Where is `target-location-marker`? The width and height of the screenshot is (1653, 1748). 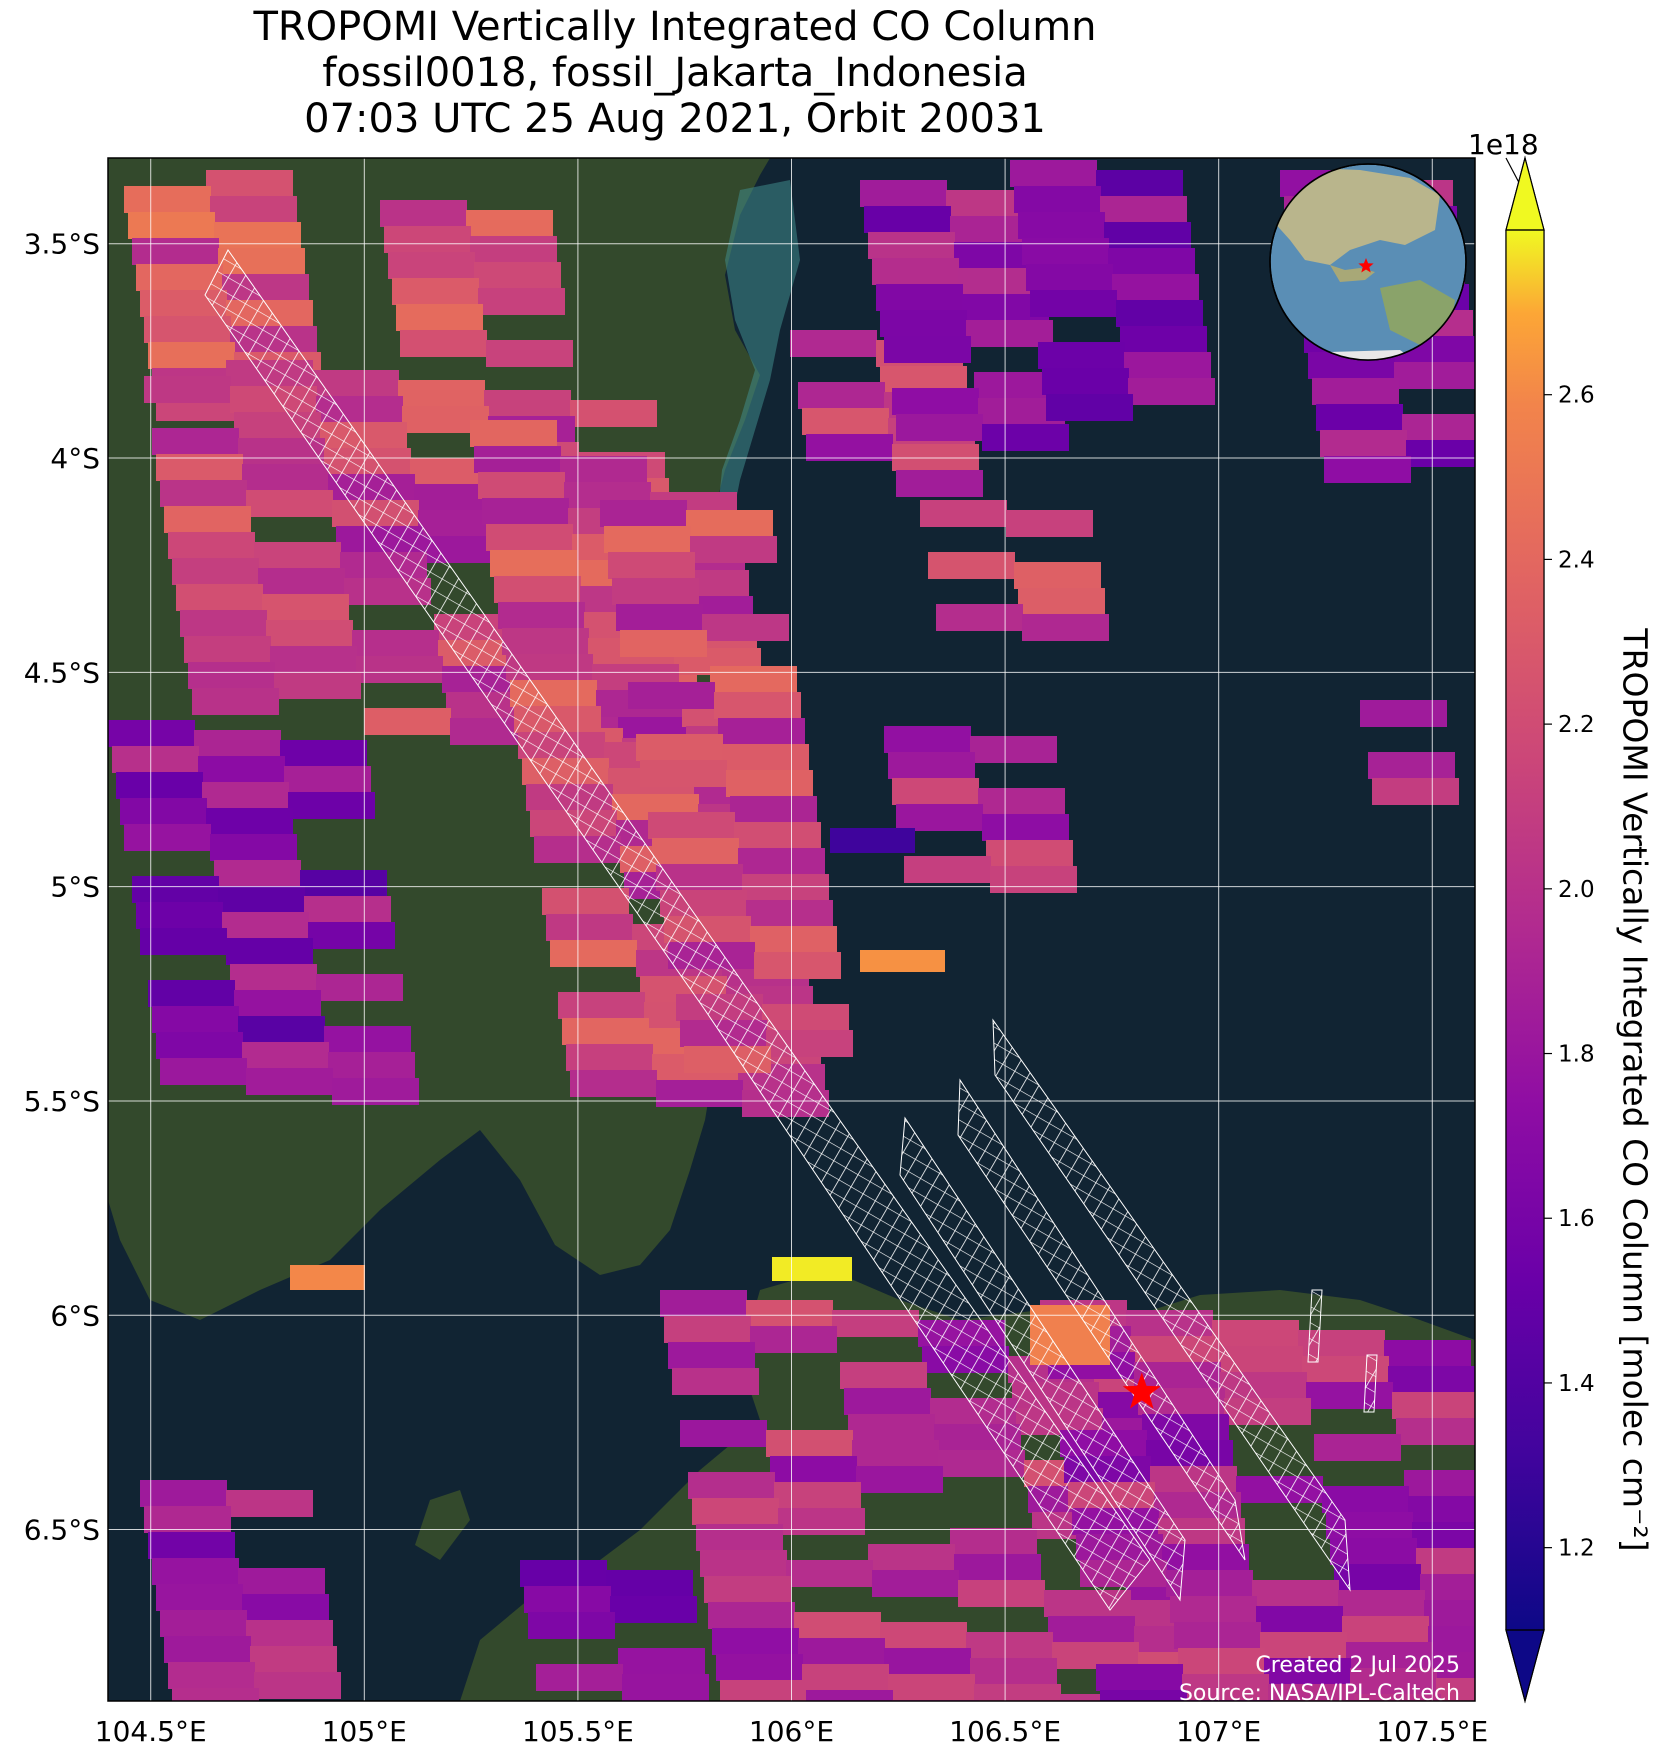
target-location-marker is located at coordinates (1141, 1390).